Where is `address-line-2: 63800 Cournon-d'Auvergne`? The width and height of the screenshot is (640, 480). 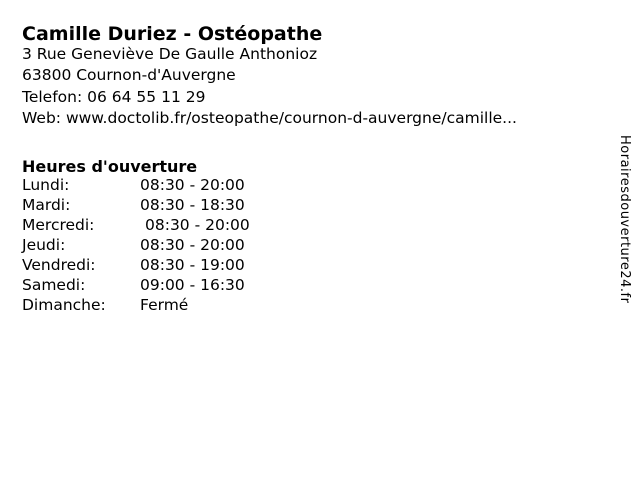
address-line-2: 63800 Cournon-d'Auvergne is located at coordinates (129, 75).